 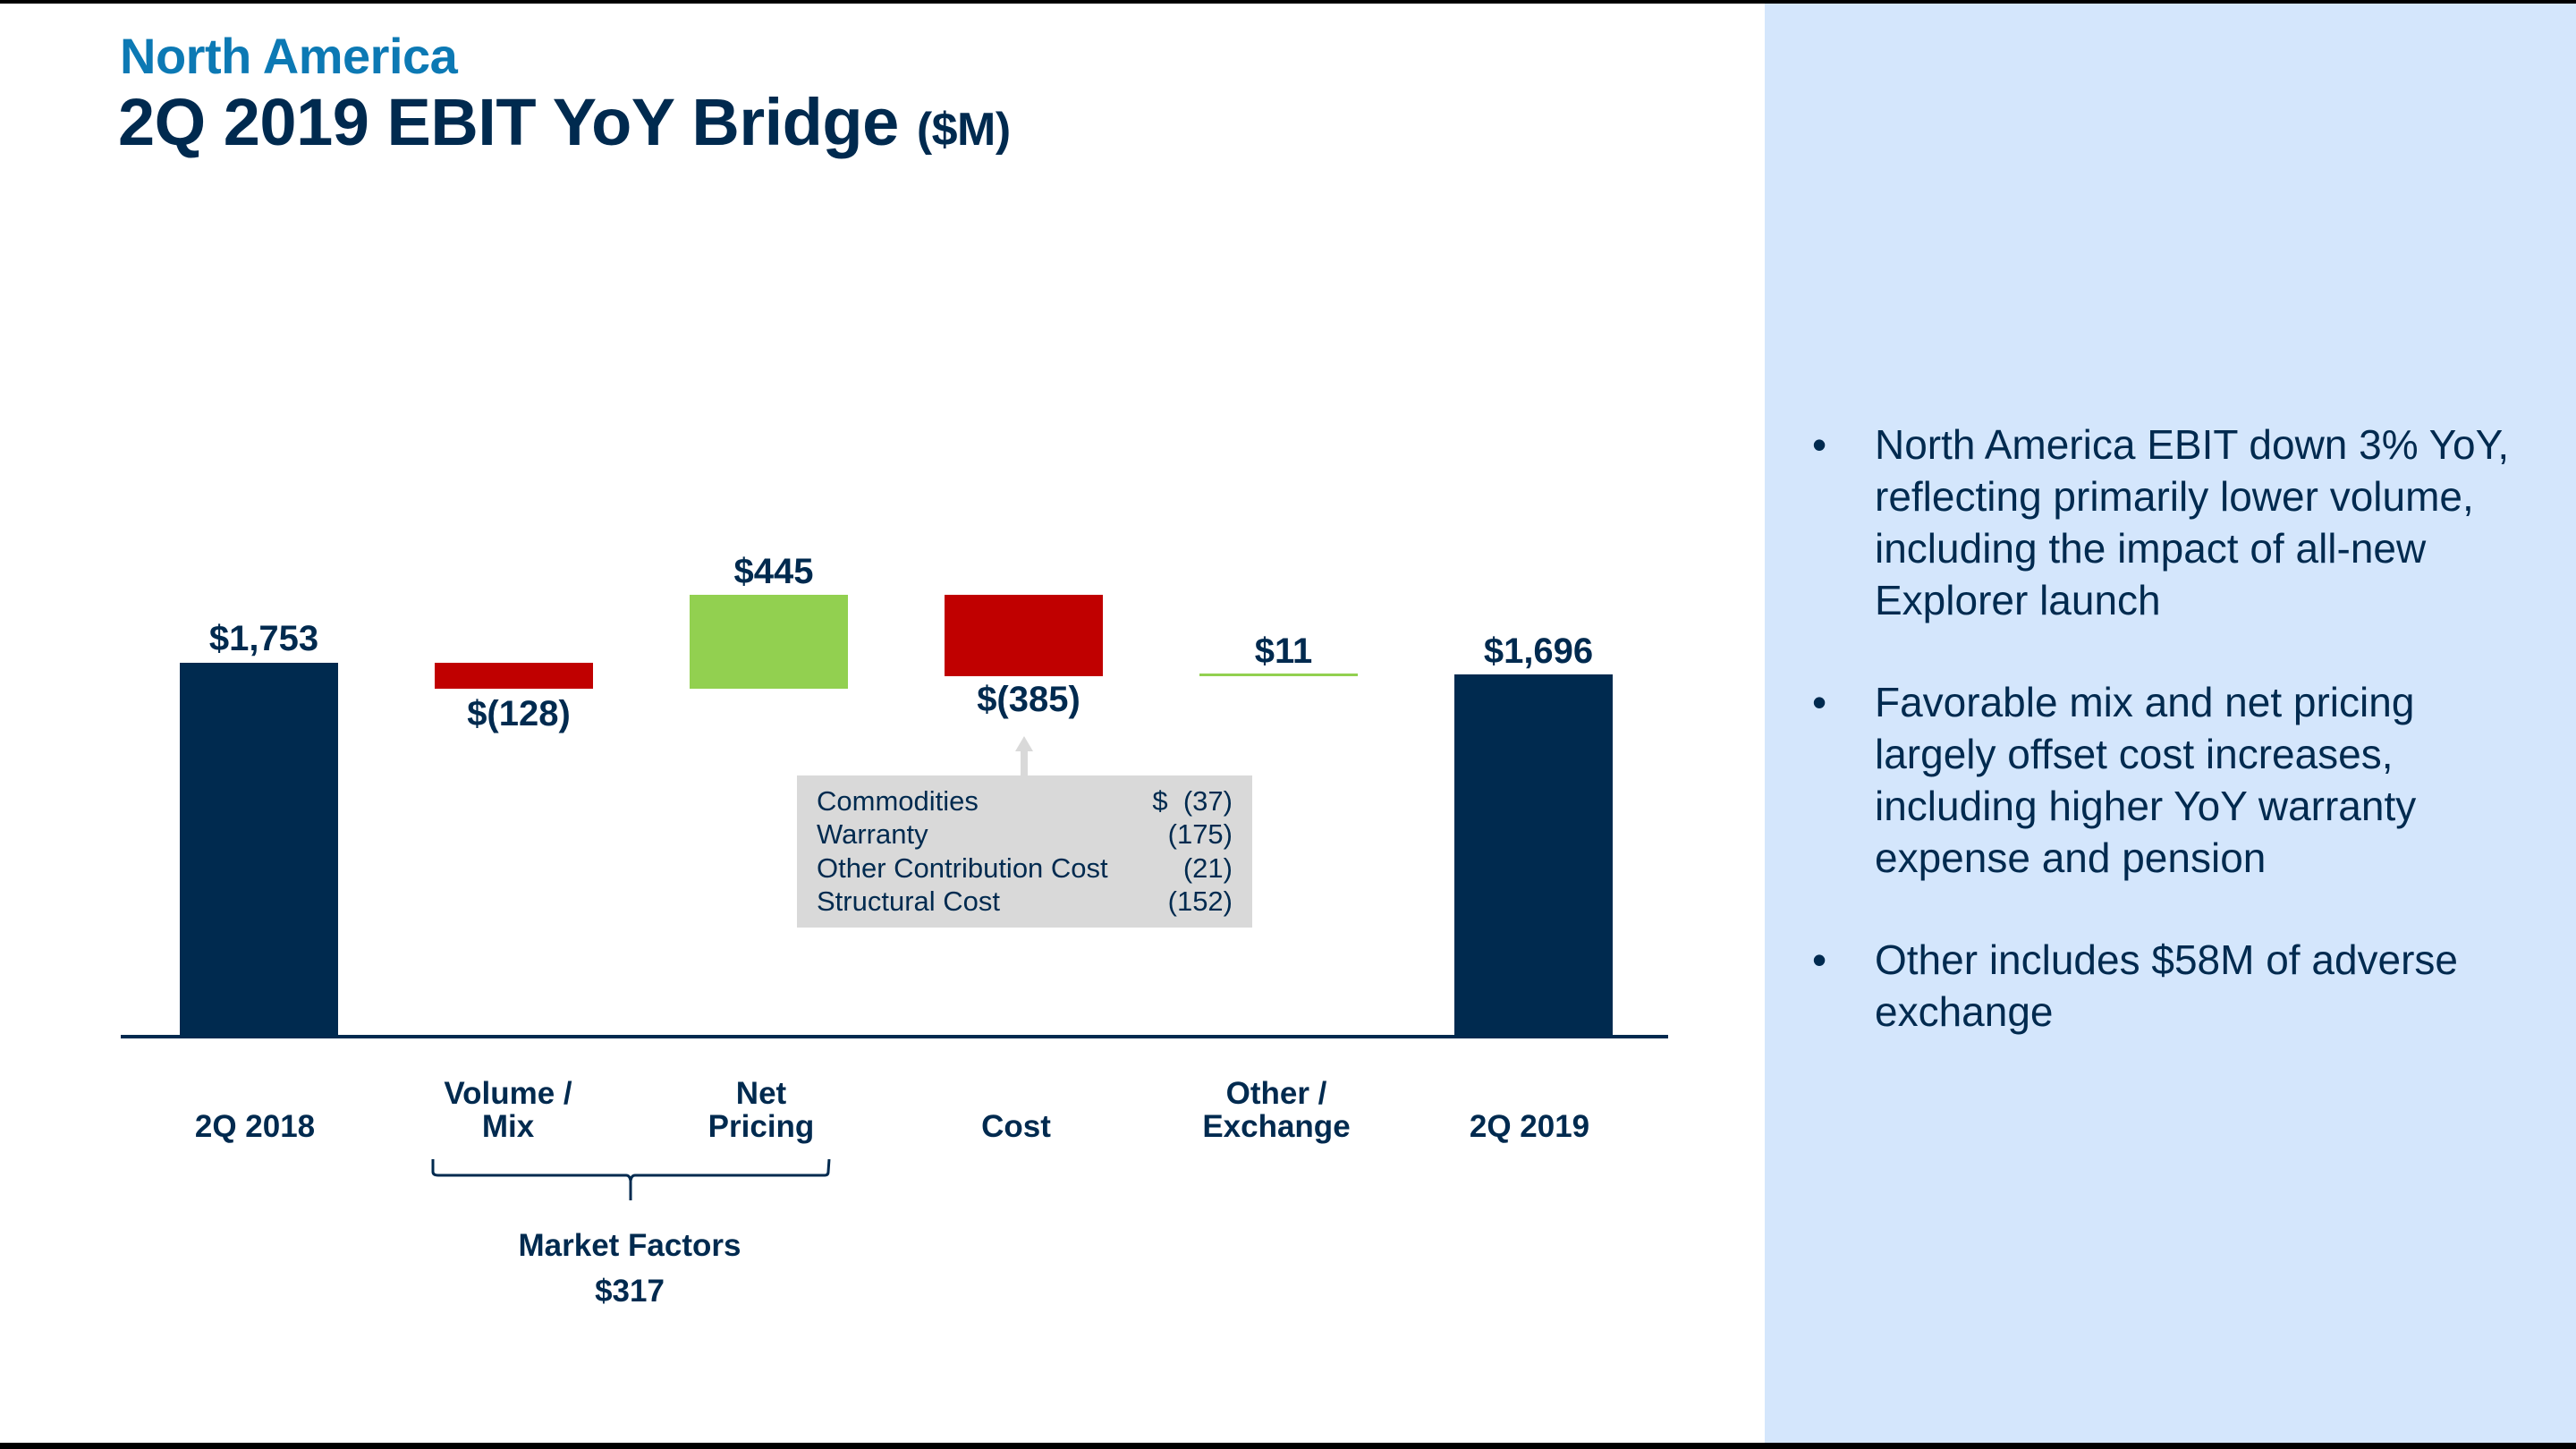 What do you see at coordinates (1024, 763) in the screenshot?
I see `callout-arrow-shaft` at bounding box center [1024, 763].